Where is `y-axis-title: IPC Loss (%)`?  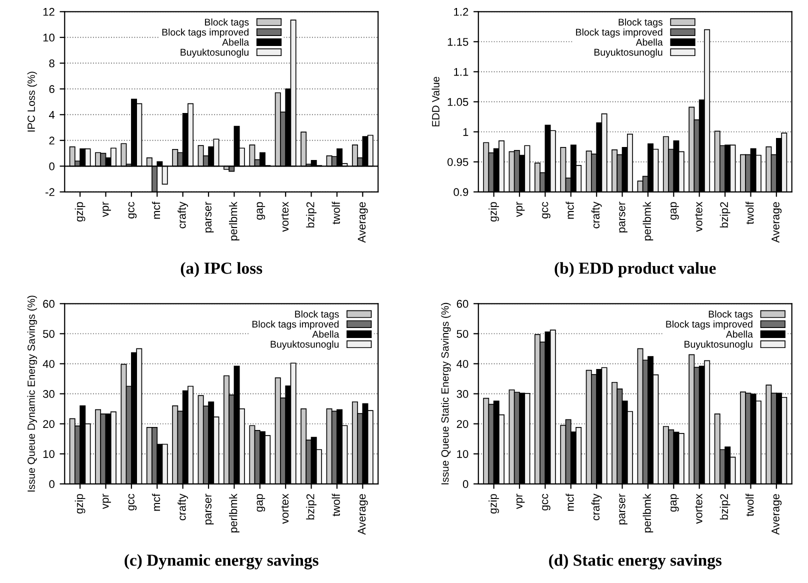 y-axis-title: IPC Loss (%) is located at coordinates (32, 102).